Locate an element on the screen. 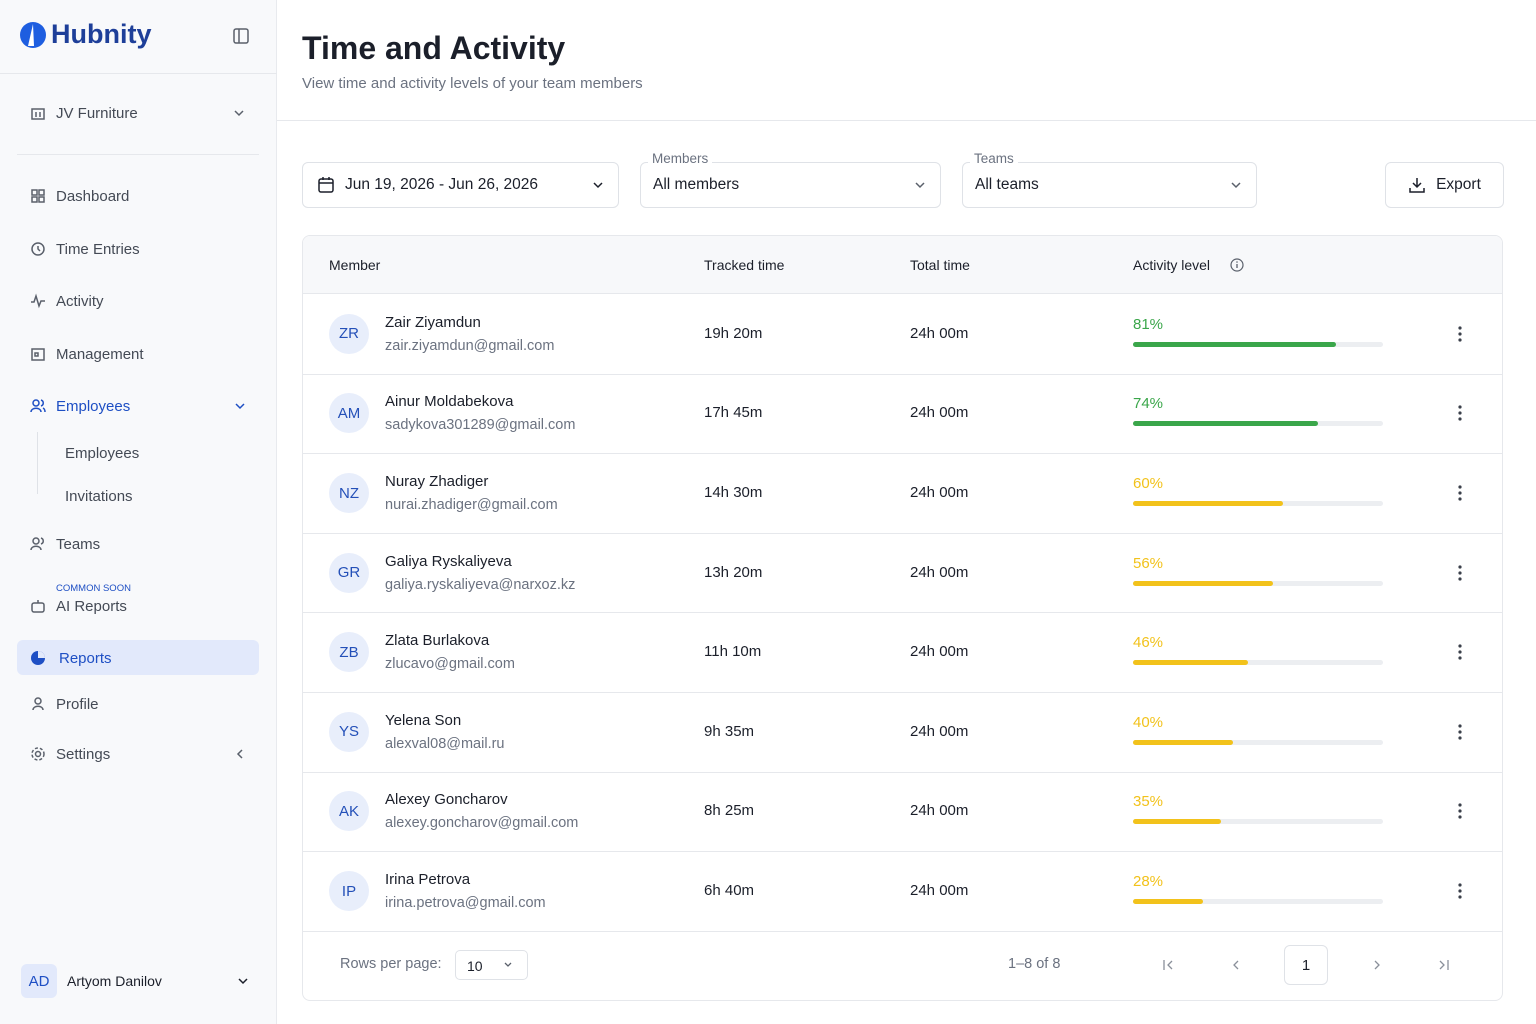 The height and width of the screenshot is (1024, 1536). activity-label: 56% is located at coordinates (1148, 563).